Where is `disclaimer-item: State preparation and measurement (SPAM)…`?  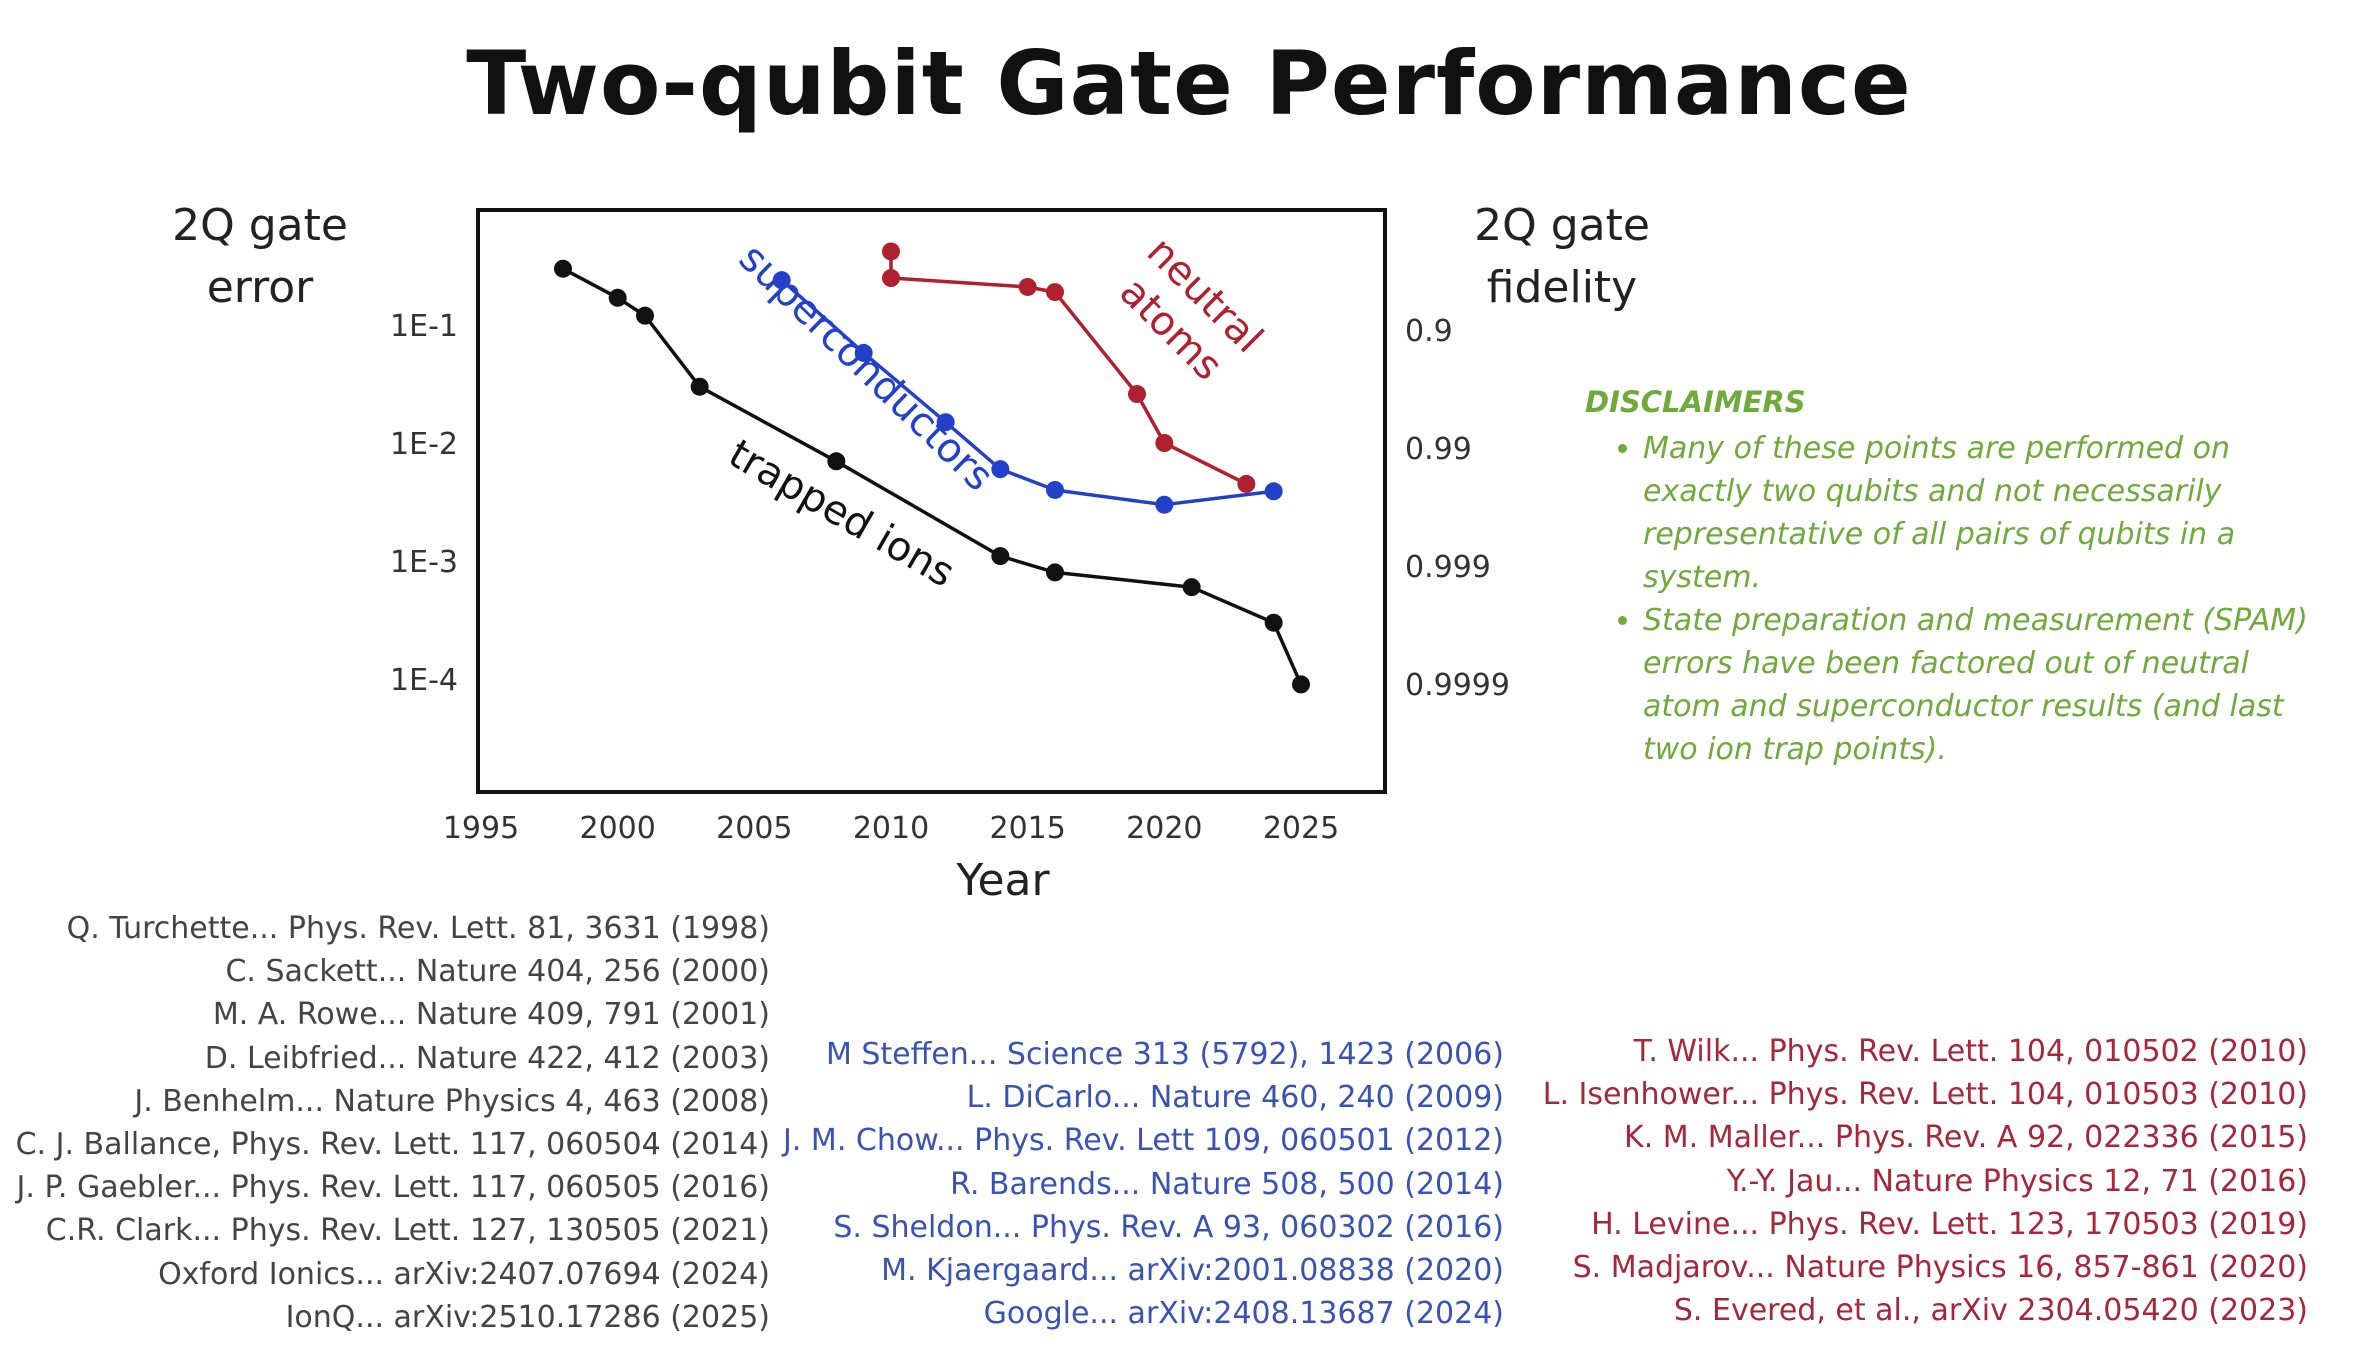 disclaimer-item: State preparation and measurement (SPAM)… is located at coordinates (1984, 685).